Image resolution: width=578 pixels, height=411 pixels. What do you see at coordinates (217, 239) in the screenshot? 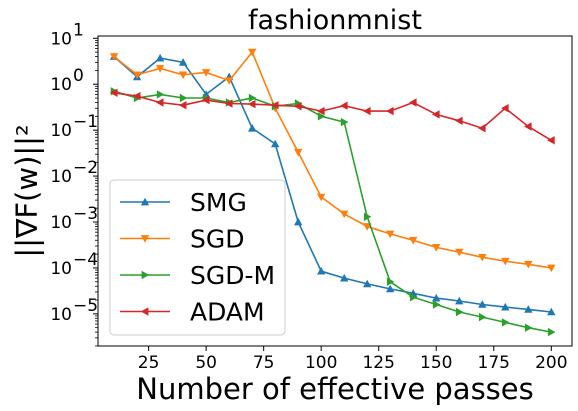
I see `legend-label: SGD` at bounding box center [217, 239].